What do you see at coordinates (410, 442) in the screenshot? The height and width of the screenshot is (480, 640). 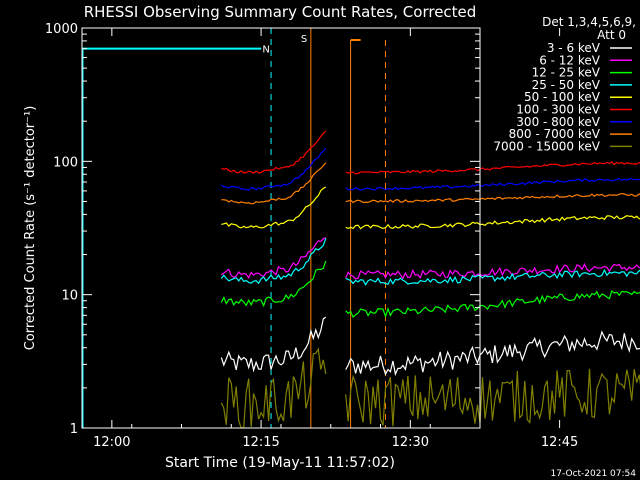 I see `x-tick-label: 12:30` at bounding box center [410, 442].